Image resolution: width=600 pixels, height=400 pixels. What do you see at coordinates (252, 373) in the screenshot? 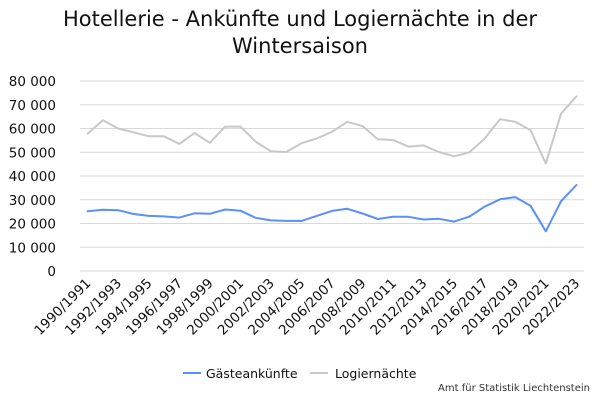
I see `legend-label: Gästeankünfte` at bounding box center [252, 373].